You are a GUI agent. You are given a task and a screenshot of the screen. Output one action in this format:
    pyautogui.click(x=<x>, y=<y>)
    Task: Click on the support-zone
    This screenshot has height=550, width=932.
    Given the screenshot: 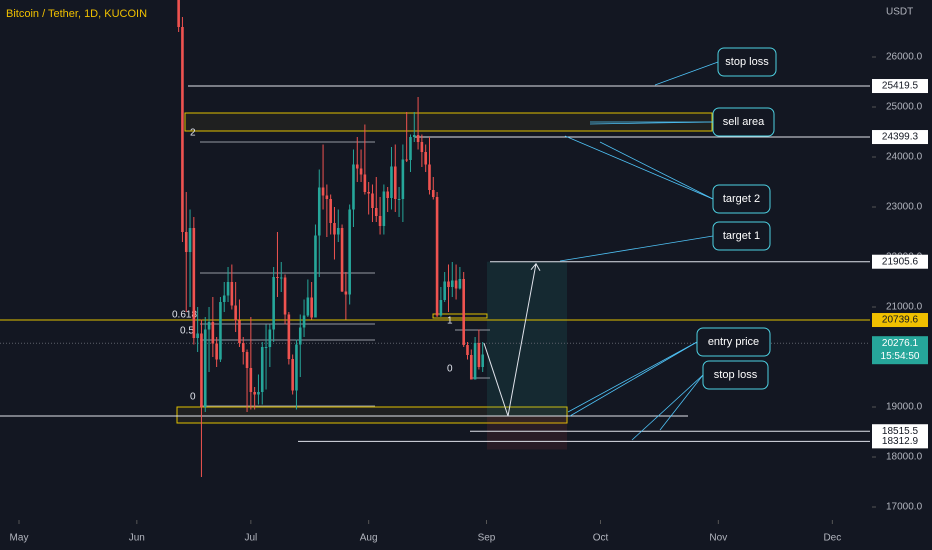 What is the action you would take?
    pyautogui.click(x=372, y=415)
    